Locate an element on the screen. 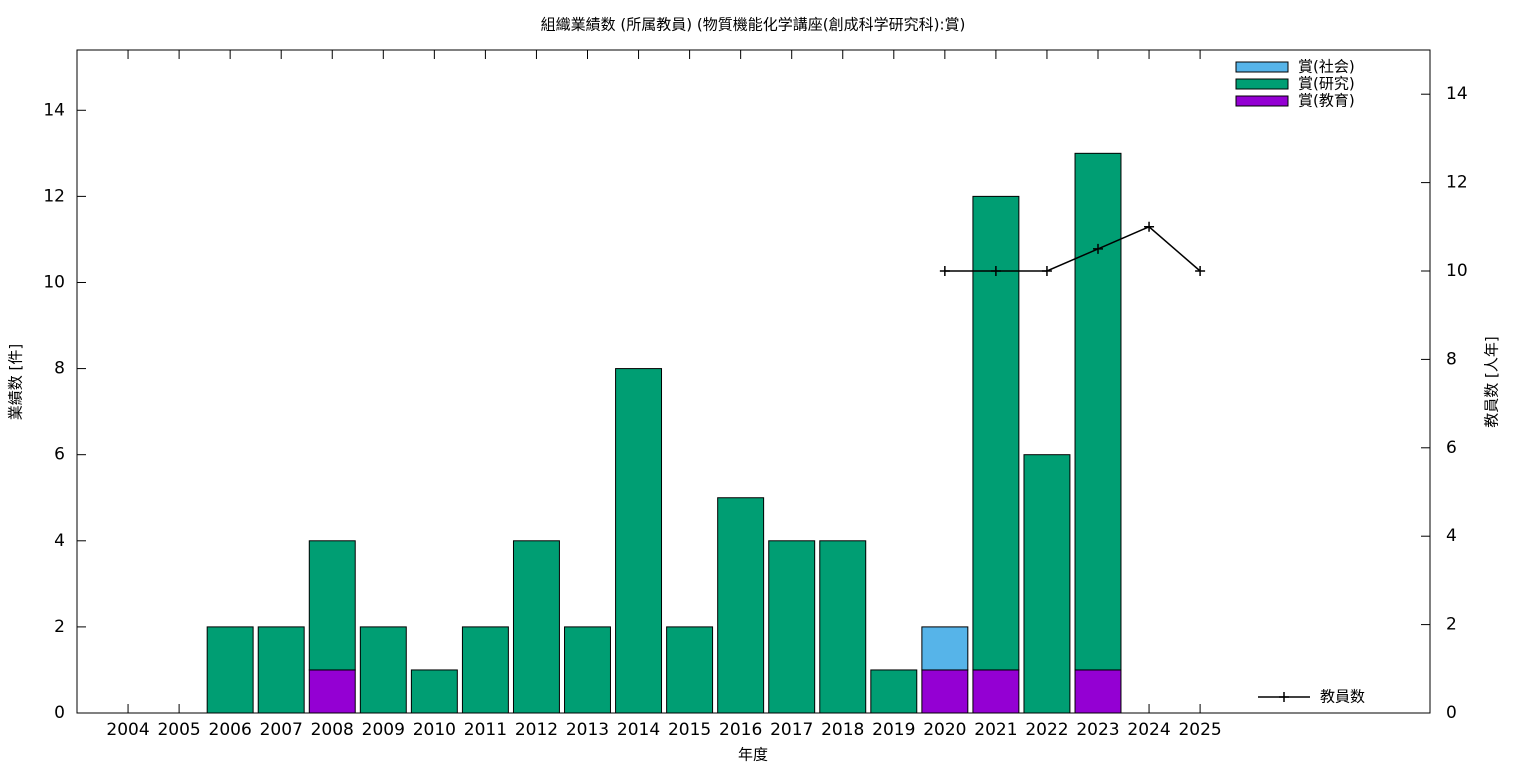 The width and height of the screenshot is (1536, 768). y2-tick-label: 14 is located at coordinates (1457, 94).